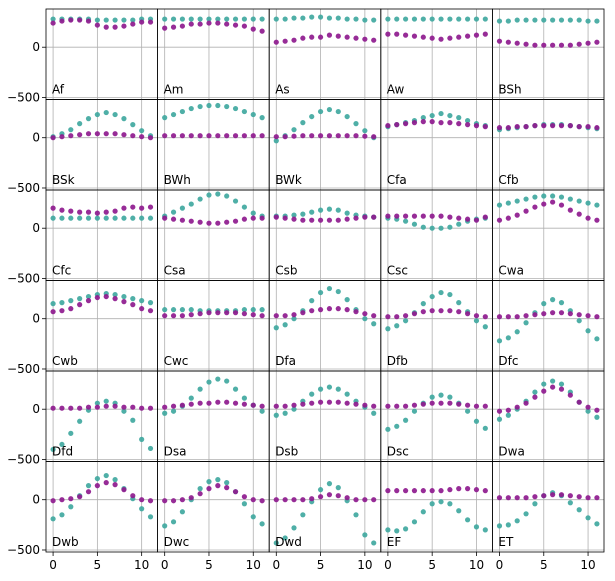  I want to click on panel-csa: Csa, so click(213, 235).